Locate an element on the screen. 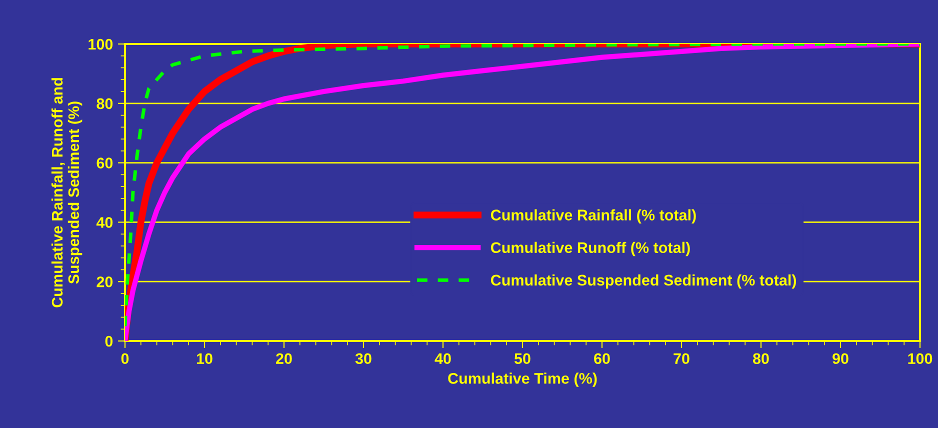 The height and width of the screenshot is (428, 938). x-tick-label: 40 is located at coordinates (442, 358).